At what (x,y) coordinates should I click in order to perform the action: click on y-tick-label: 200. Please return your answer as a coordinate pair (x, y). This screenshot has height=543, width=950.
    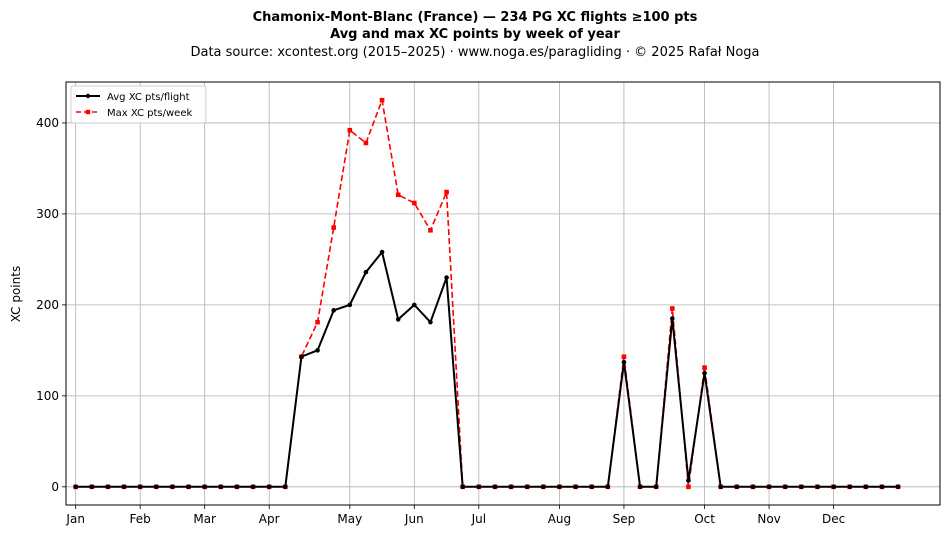
    Looking at the image, I should click on (47, 305).